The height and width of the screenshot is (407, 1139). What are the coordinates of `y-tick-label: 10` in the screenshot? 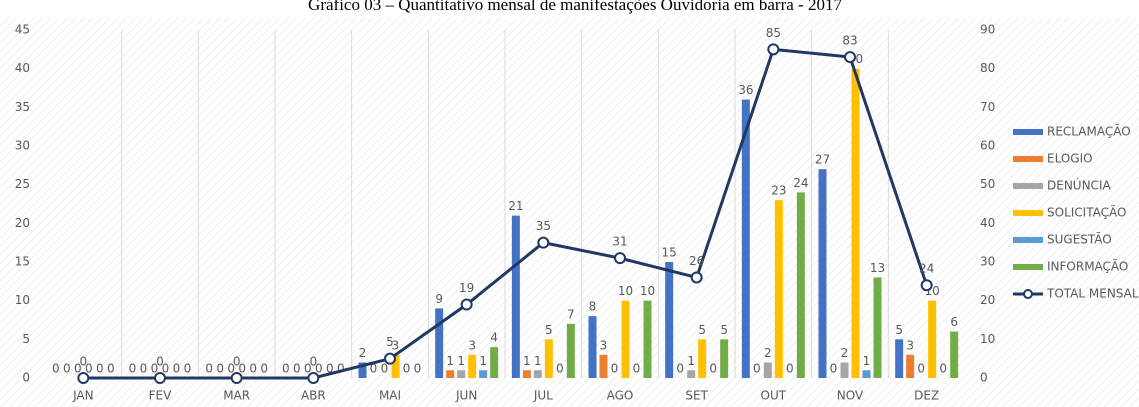 It's located at (22, 300).